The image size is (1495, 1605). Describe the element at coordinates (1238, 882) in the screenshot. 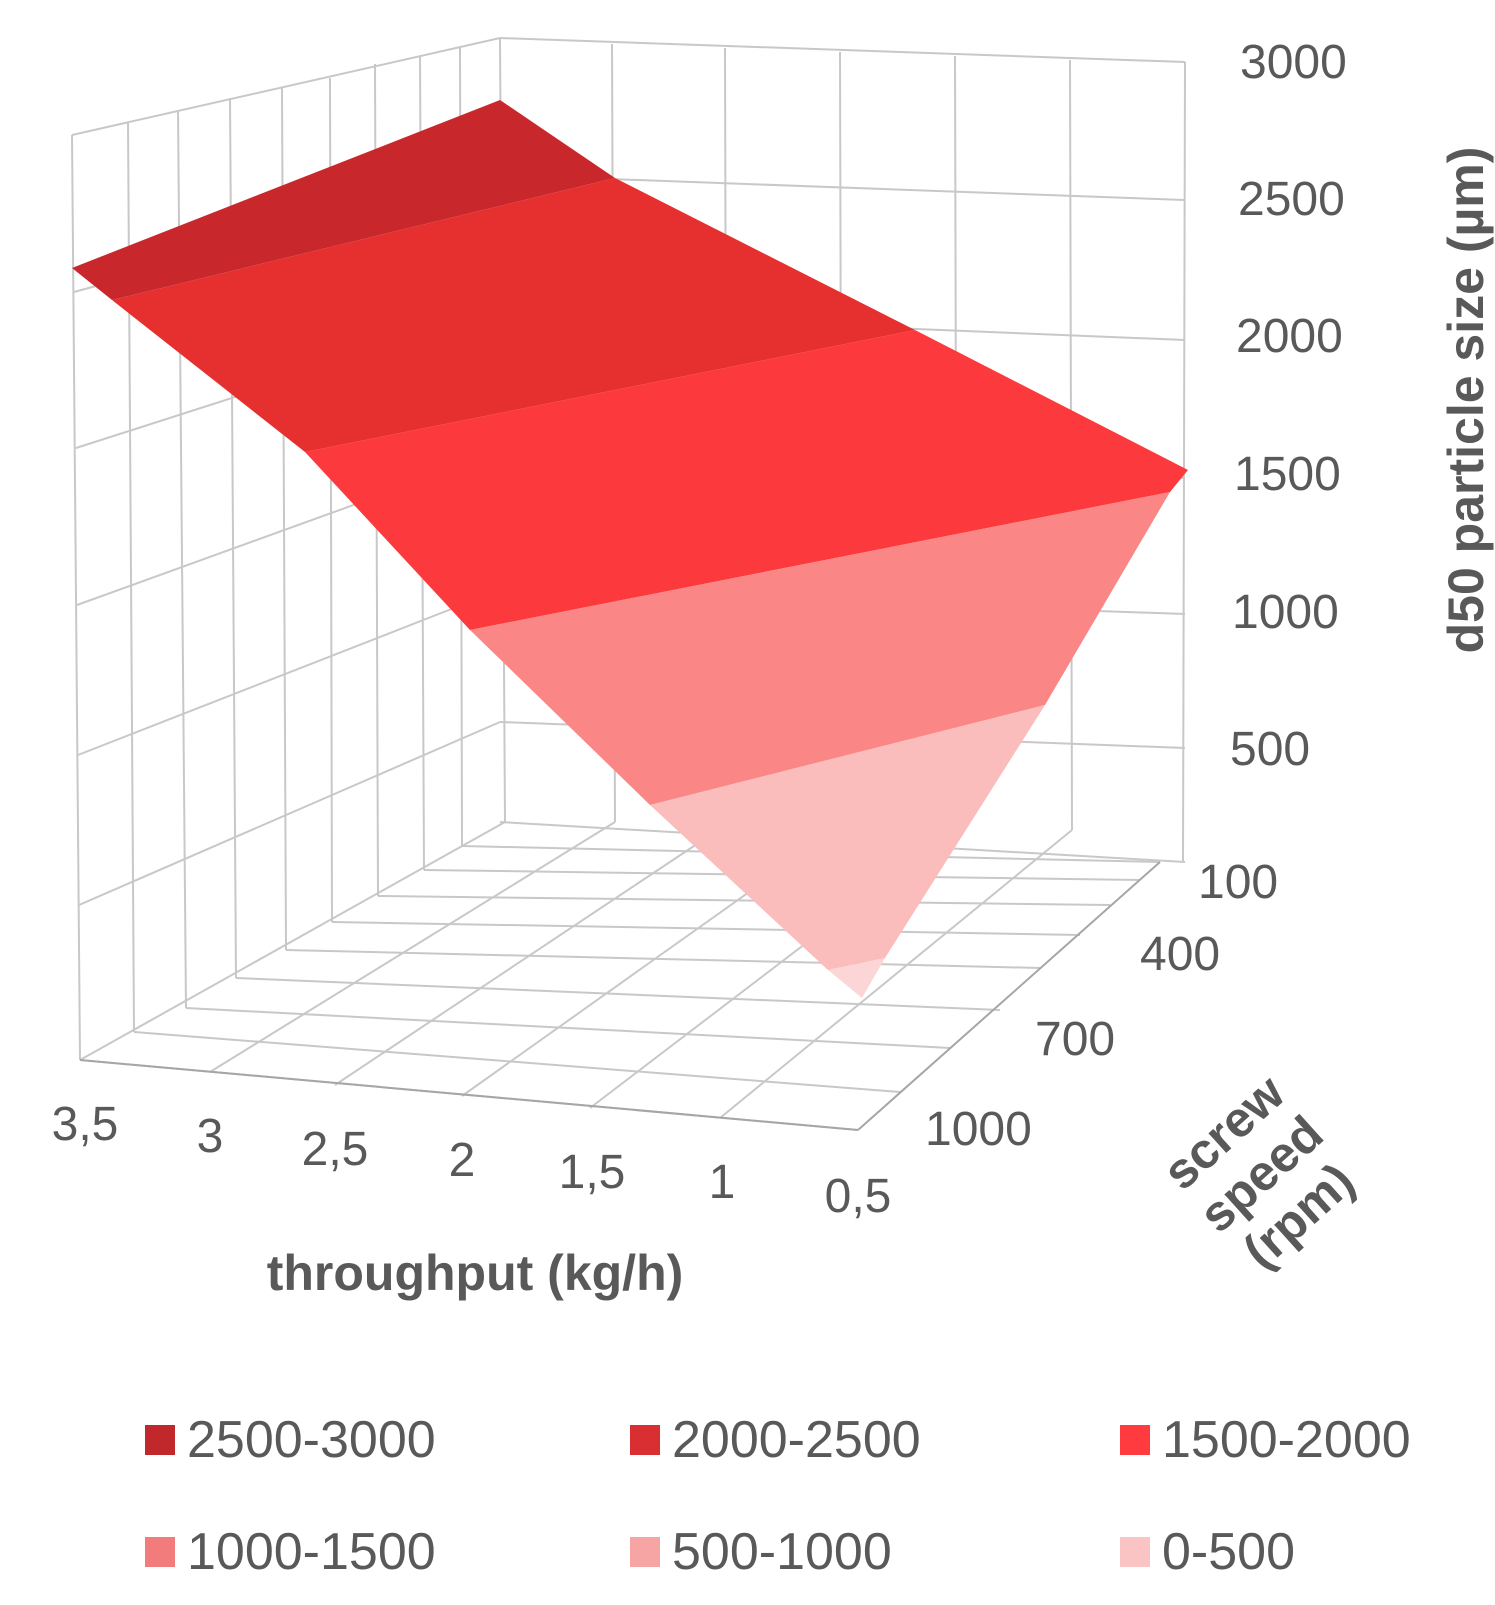

I see `z-tick-label: 100` at that location.